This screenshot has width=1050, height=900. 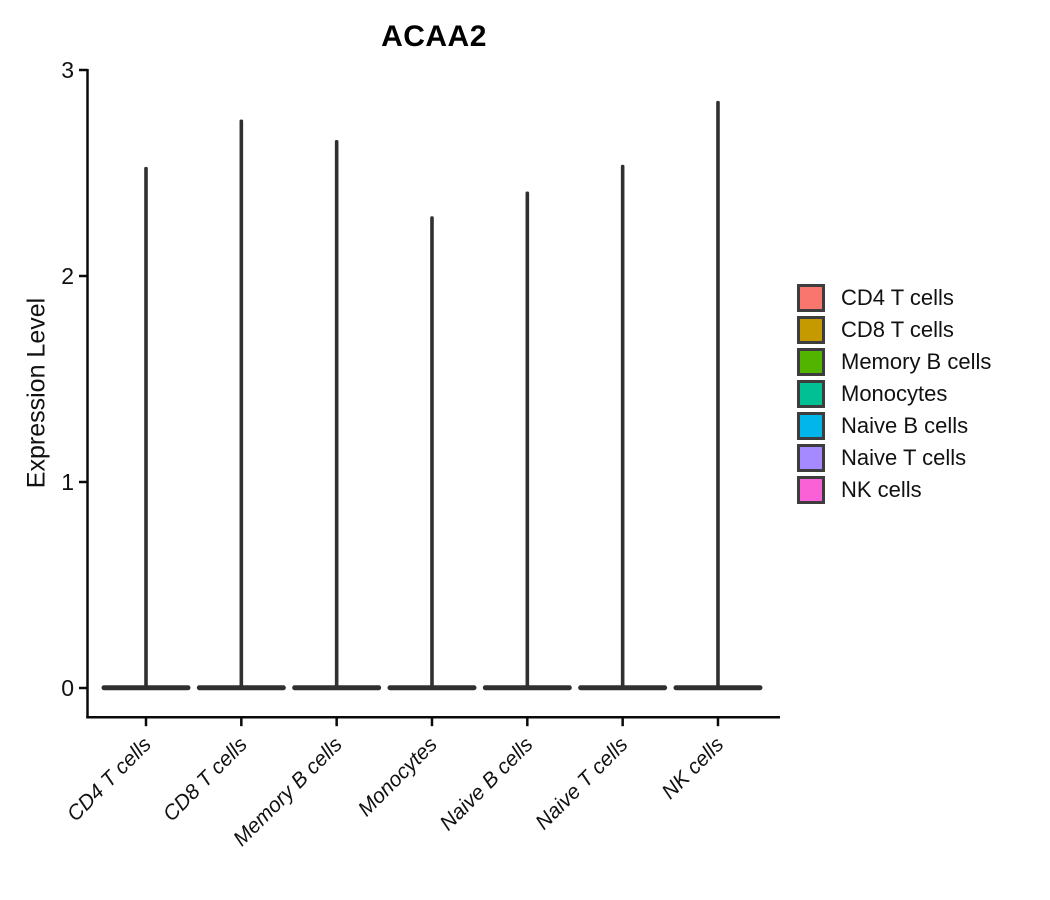 What do you see at coordinates (146, 427) in the screenshot?
I see `violin-spike-cd4-t-cells` at bounding box center [146, 427].